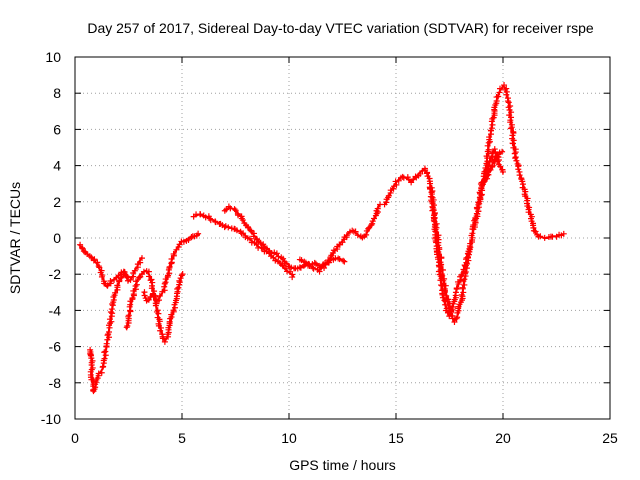  I want to click on series-mid-a, so click(243, 246).